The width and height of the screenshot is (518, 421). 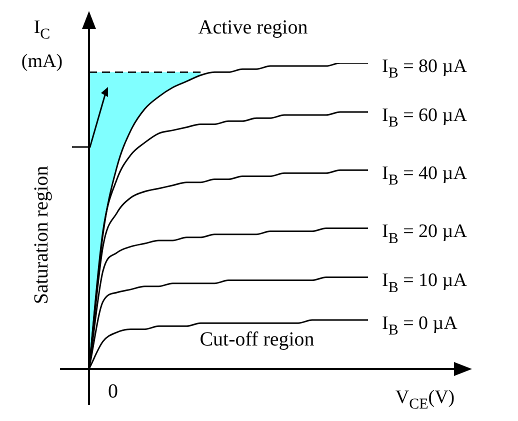 I want to click on text: Active region, so click(x=253, y=27).